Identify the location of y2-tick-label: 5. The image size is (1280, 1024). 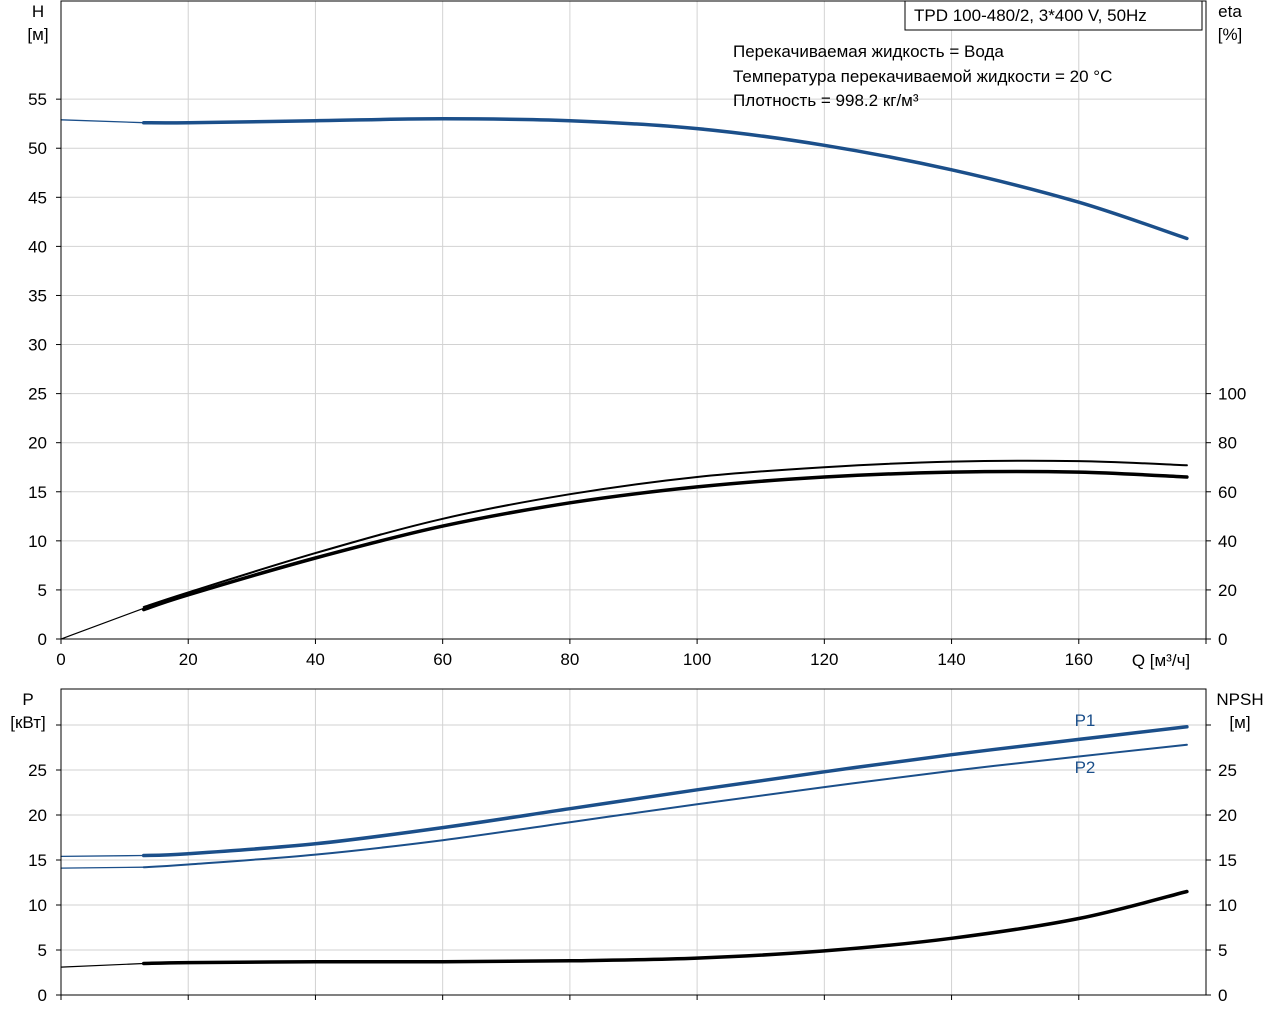
(1222, 950).